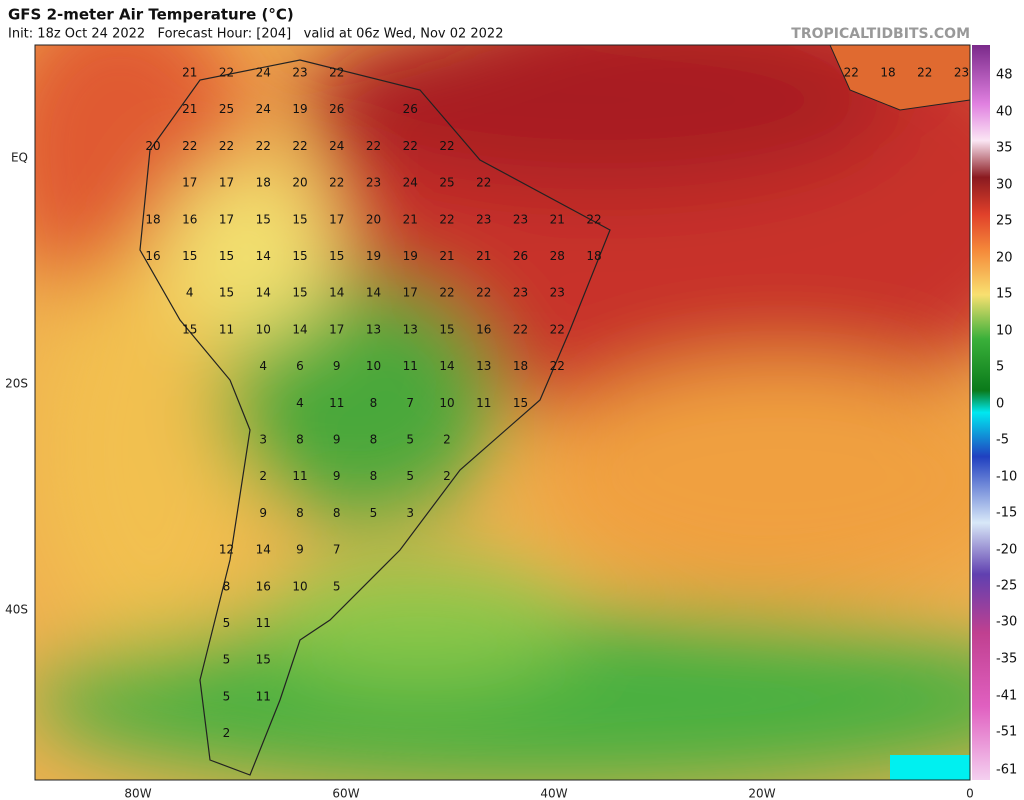 This screenshot has height=800, width=1024. Describe the element at coordinates (263, 440) in the screenshot. I see `temperature-label: 3` at that location.